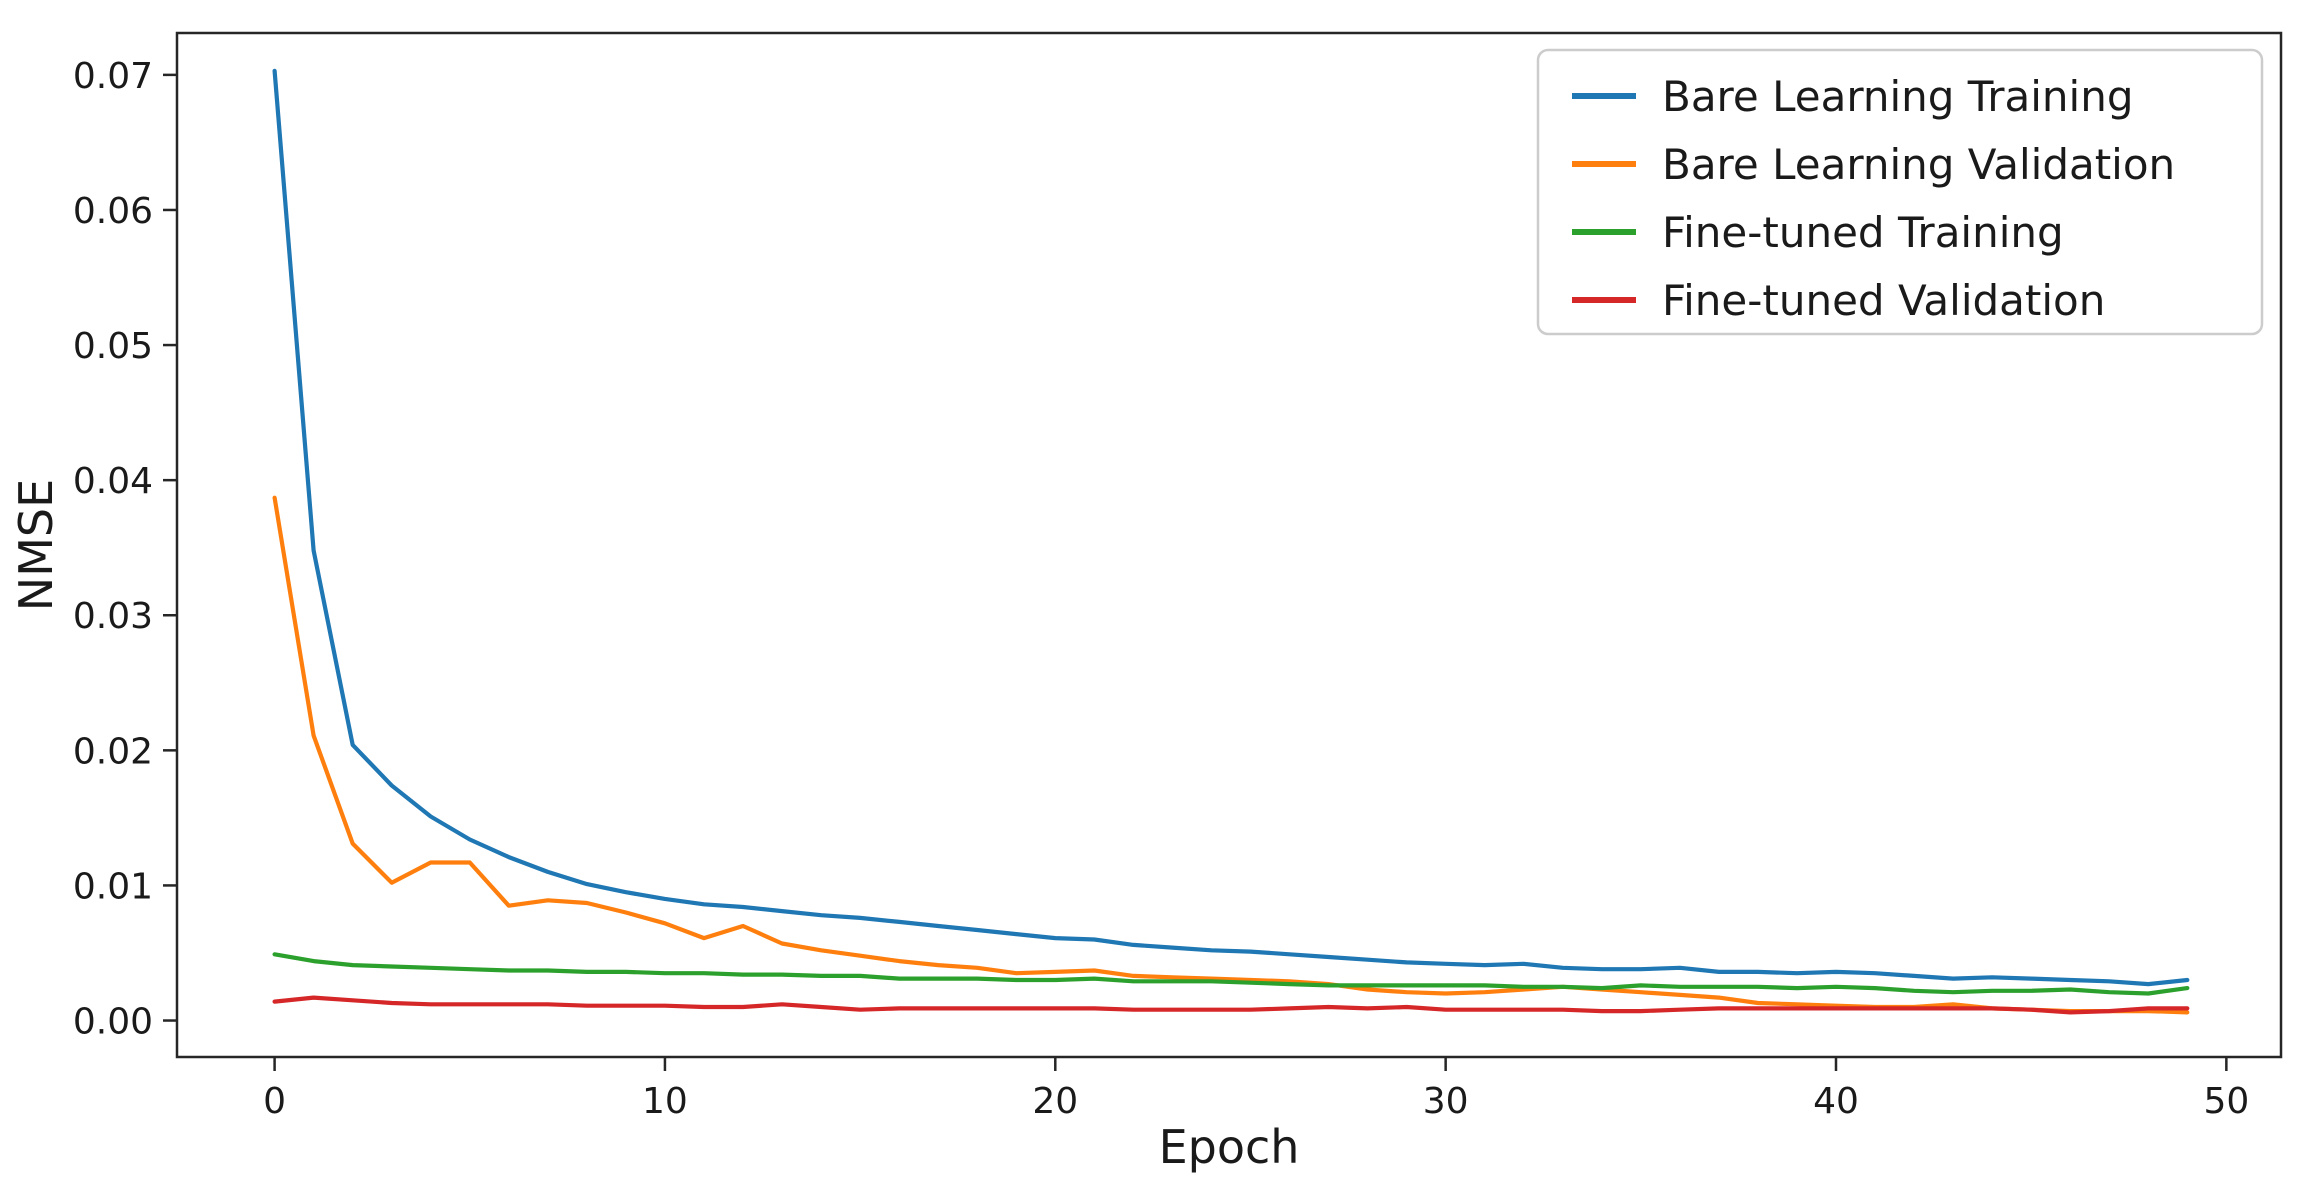 This screenshot has height=1187, width=2312. Describe the element at coordinates (1055, 1101) in the screenshot. I see `x-tick-label: 20` at that location.